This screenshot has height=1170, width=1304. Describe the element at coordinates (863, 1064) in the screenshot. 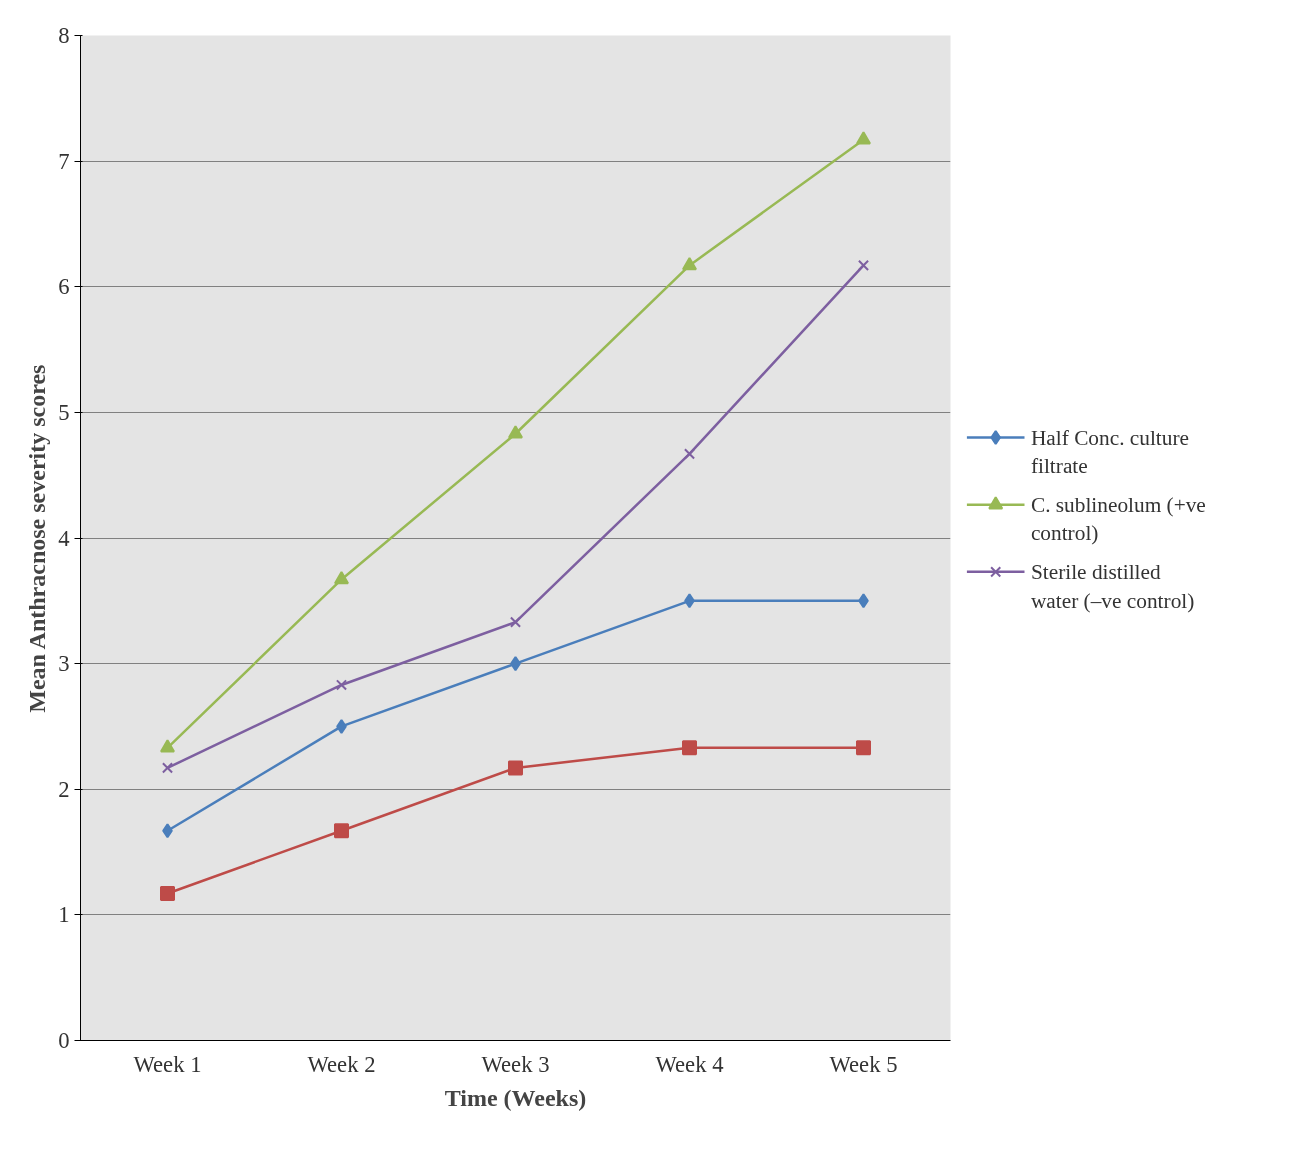

I see `x-tick-label: Week 5` at that location.